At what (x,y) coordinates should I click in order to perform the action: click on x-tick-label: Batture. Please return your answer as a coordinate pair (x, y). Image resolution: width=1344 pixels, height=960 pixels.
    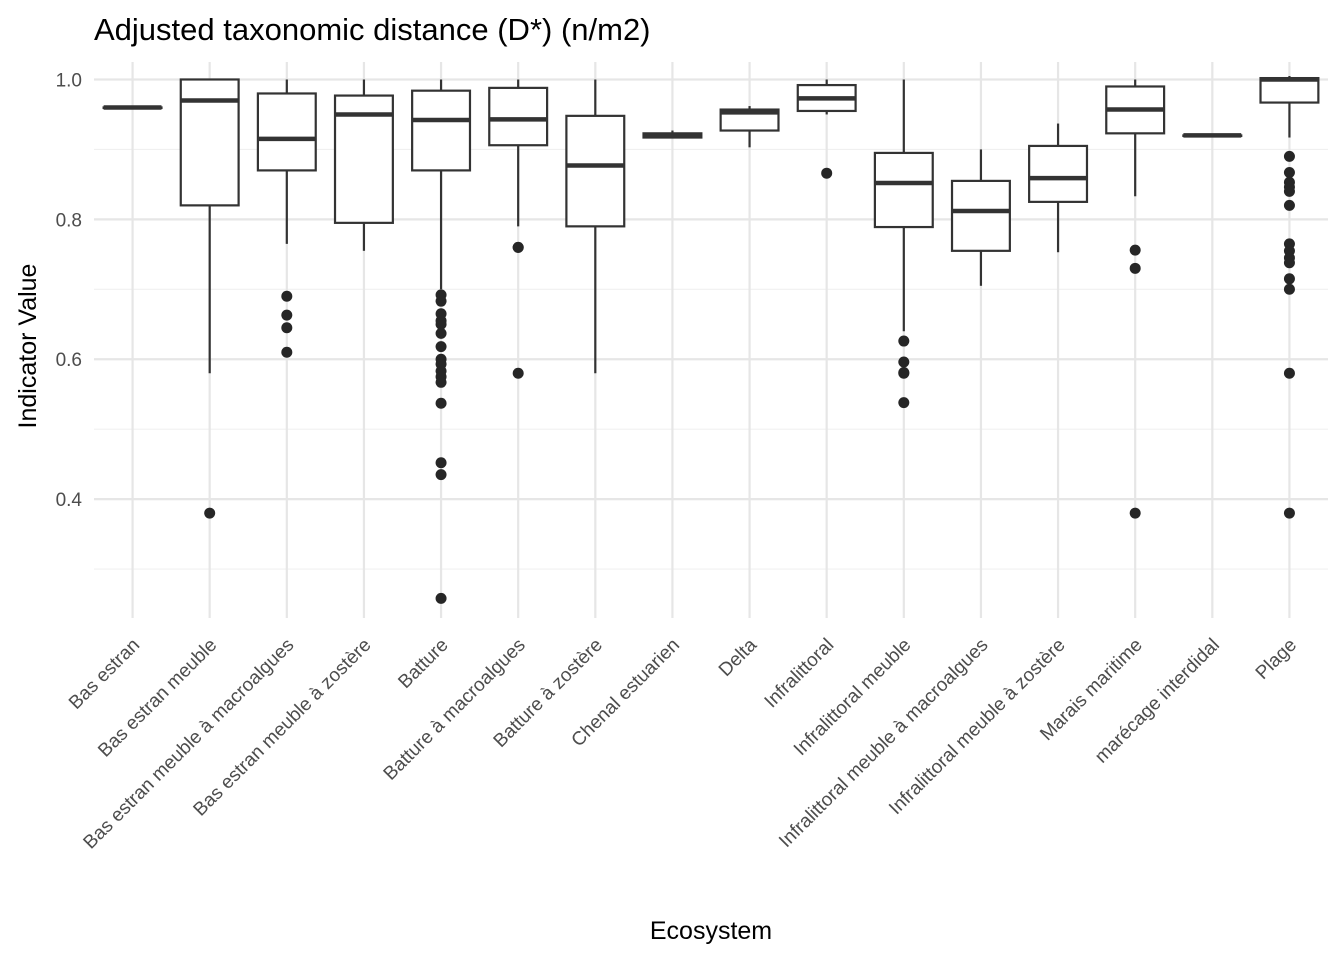
    Looking at the image, I should click on (423, 664).